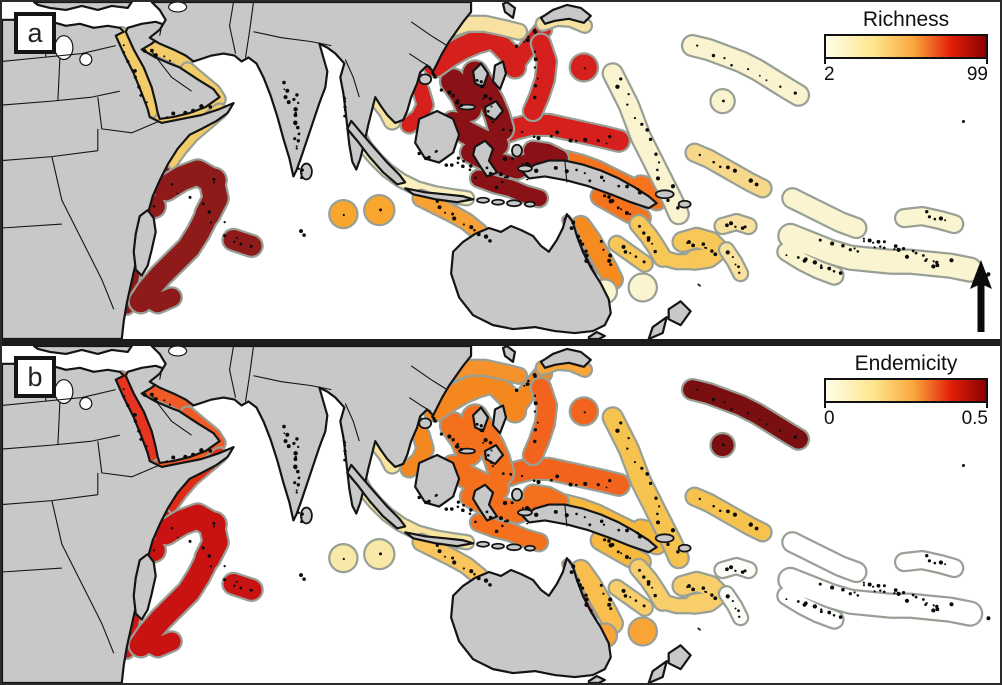  I want to click on legend-endemicity-min: 0, so click(829, 418).